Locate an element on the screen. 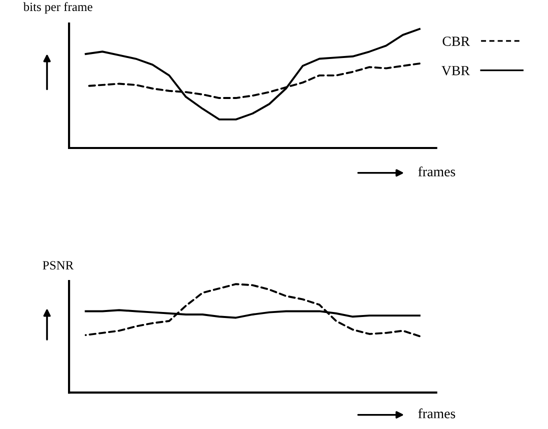 The image size is (548, 429). legend-label: VBR is located at coordinates (456, 71).